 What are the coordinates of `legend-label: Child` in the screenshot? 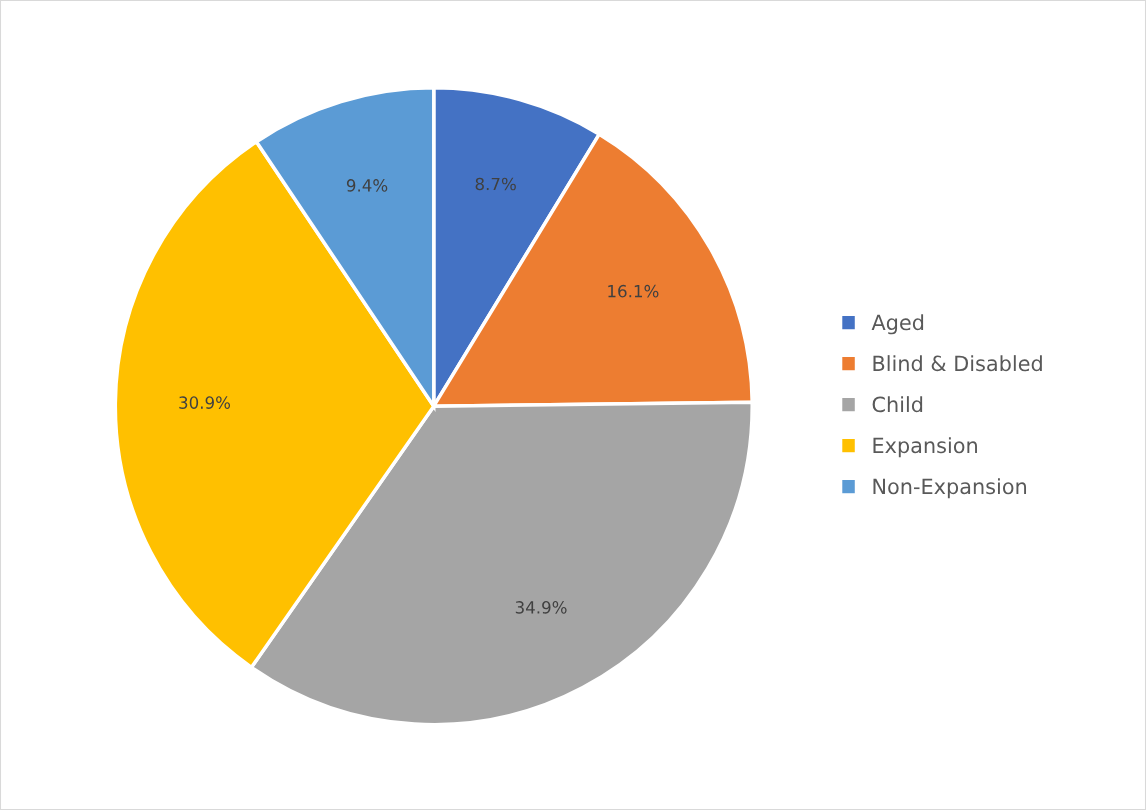 It's located at (897, 404).